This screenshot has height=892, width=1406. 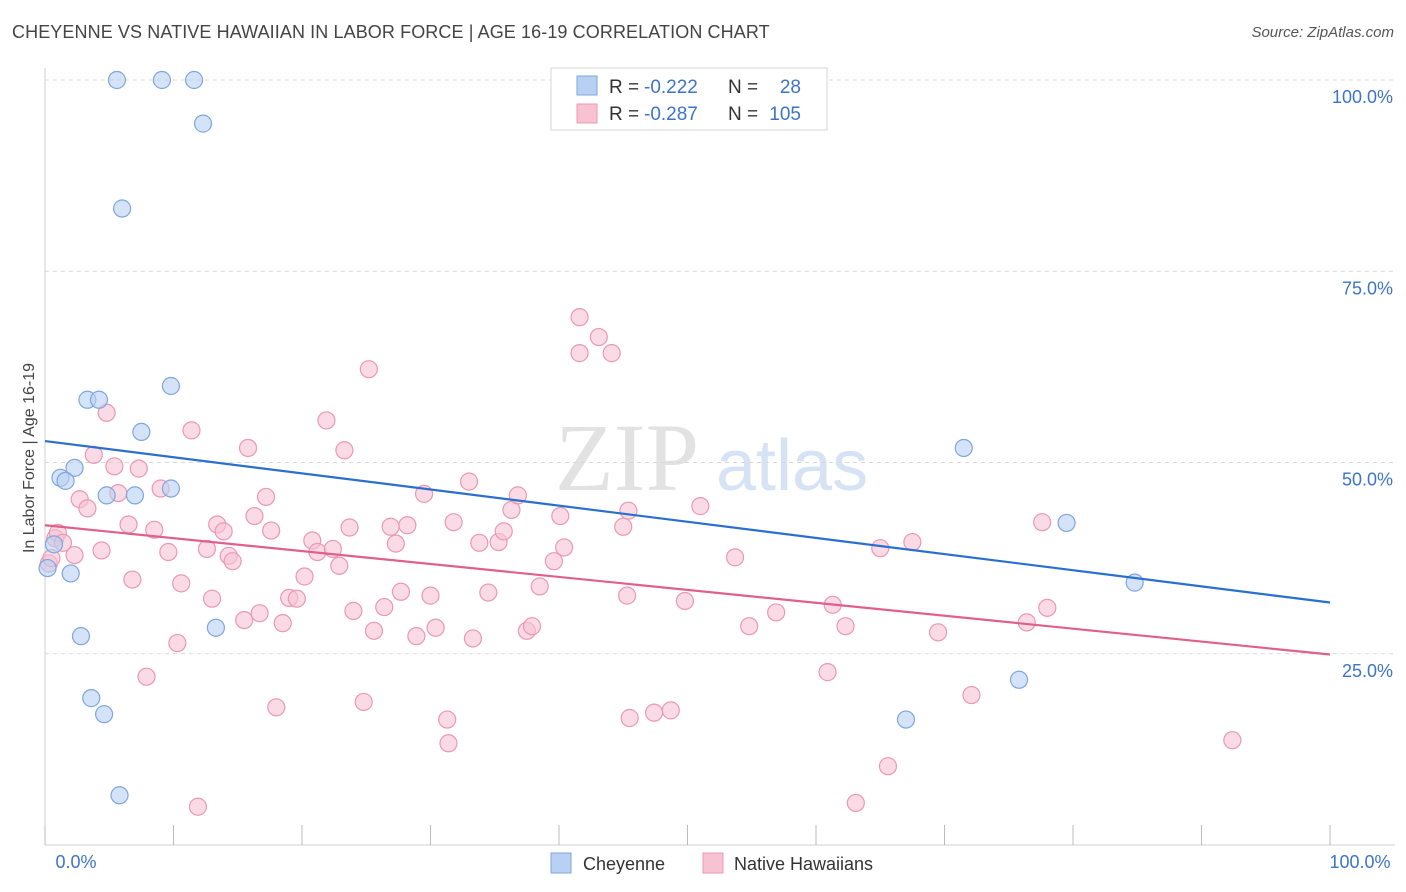 What do you see at coordinates (1362, 384) in the screenshot?
I see `y-tick-labels: 25.0% 50.0% 75.0% 100.0%` at bounding box center [1362, 384].